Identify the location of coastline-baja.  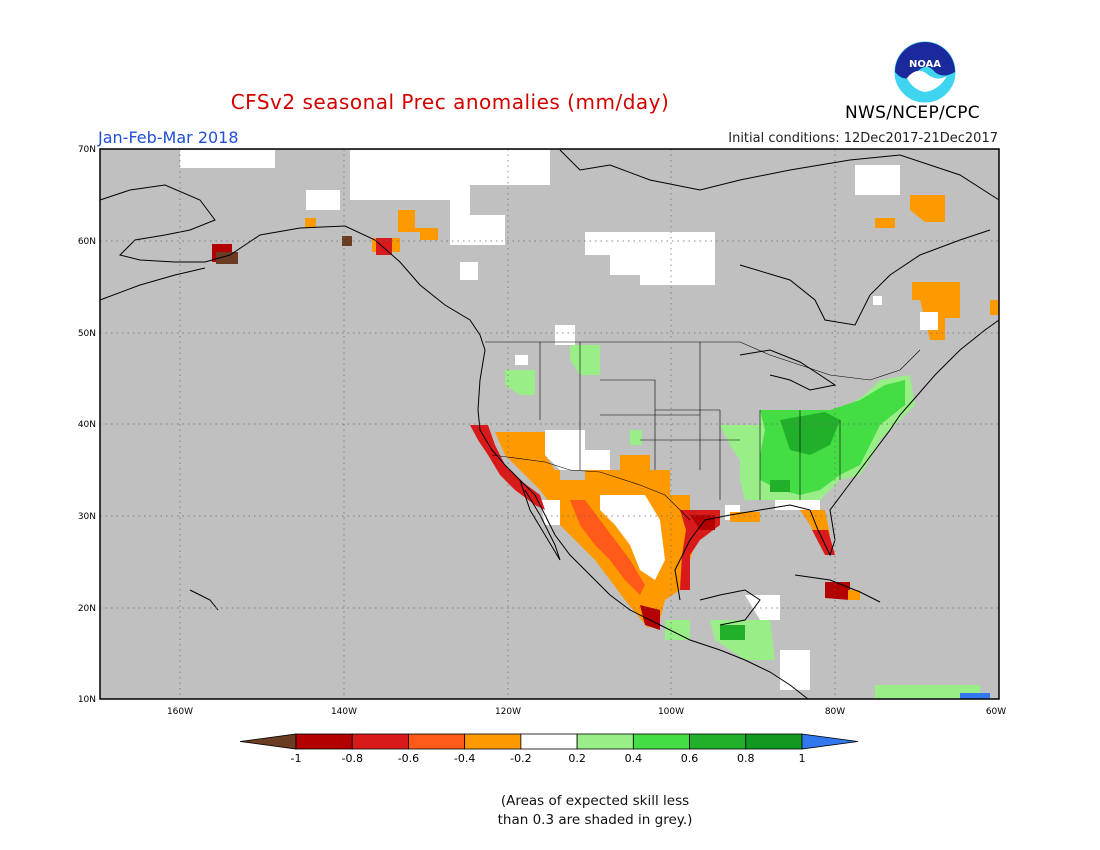
(540, 520).